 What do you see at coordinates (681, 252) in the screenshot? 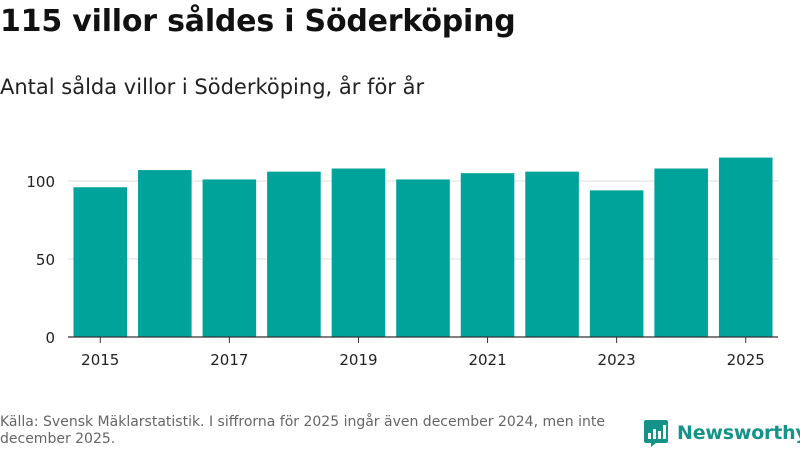
I see `bar-2024` at bounding box center [681, 252].